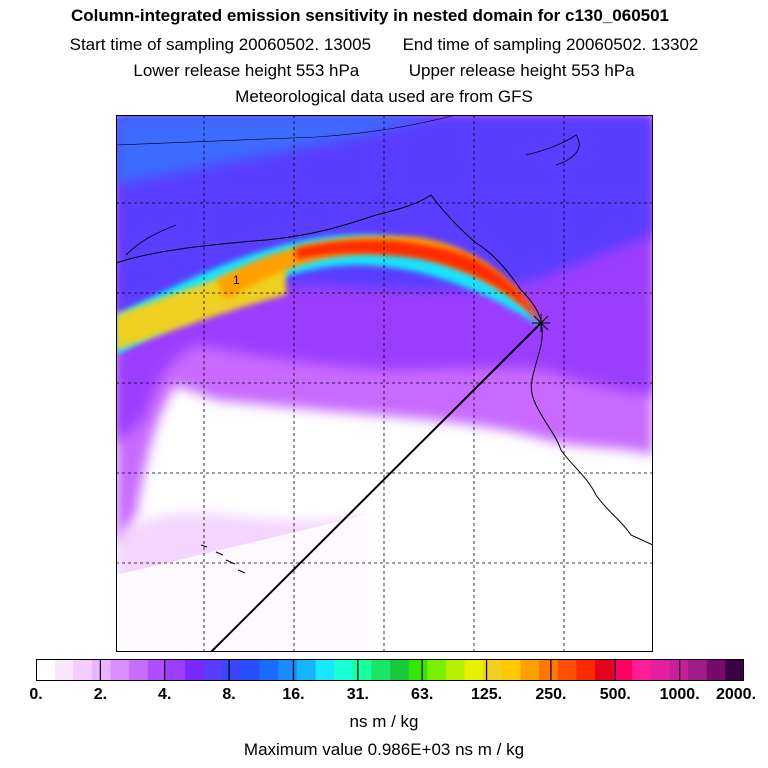 The width and height of the screenshot is (768, 768). Describe the element at coordinates (236, 280) in the screenshot. I see `contour-label: 1` at that location.